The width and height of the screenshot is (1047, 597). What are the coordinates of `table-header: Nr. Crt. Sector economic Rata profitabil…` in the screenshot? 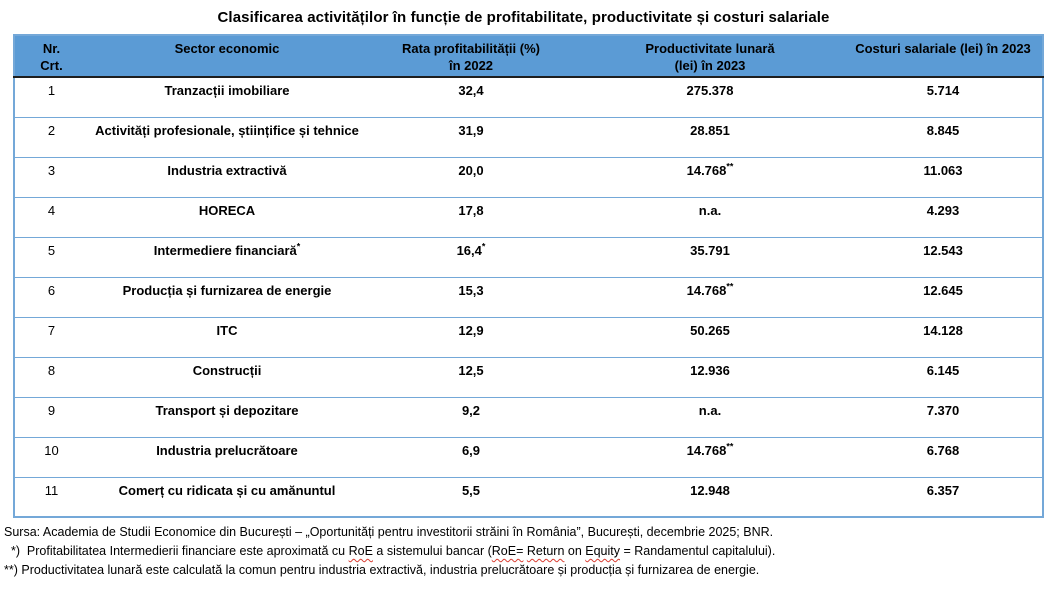 It's located at (528, 56).